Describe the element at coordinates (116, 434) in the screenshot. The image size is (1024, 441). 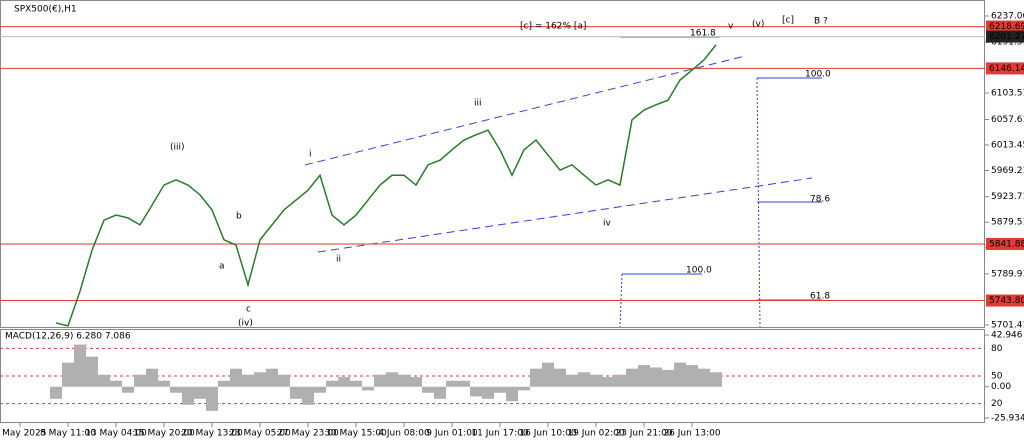
I see `x-tick-label: 13 May 04:00` at that location.